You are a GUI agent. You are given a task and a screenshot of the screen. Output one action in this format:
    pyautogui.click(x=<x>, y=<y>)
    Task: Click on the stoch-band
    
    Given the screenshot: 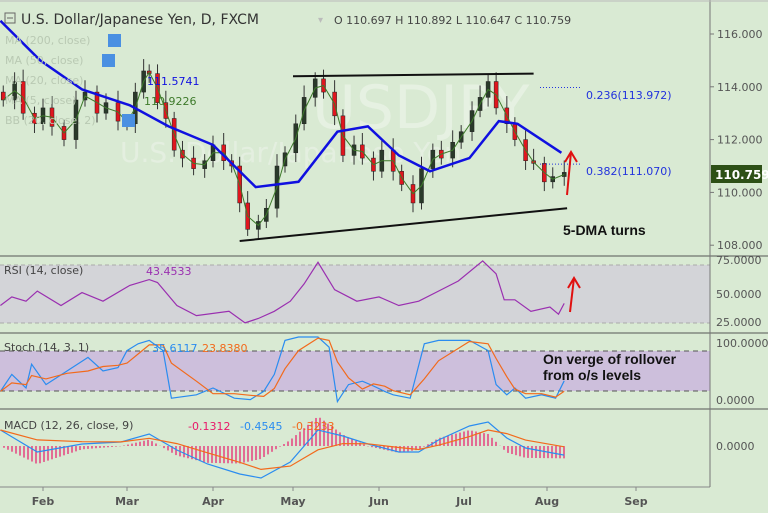 What is the action you would take?
    pyautogui.click(x=355, y=371)
    